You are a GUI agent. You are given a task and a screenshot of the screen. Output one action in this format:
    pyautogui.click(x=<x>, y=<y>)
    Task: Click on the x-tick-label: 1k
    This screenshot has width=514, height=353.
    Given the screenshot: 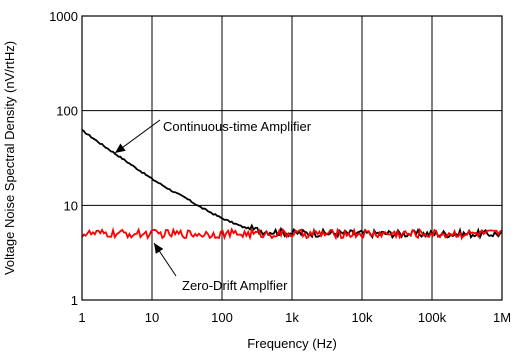 What is the action you would take?
    pyautogui.click(x=292, y=317)
    